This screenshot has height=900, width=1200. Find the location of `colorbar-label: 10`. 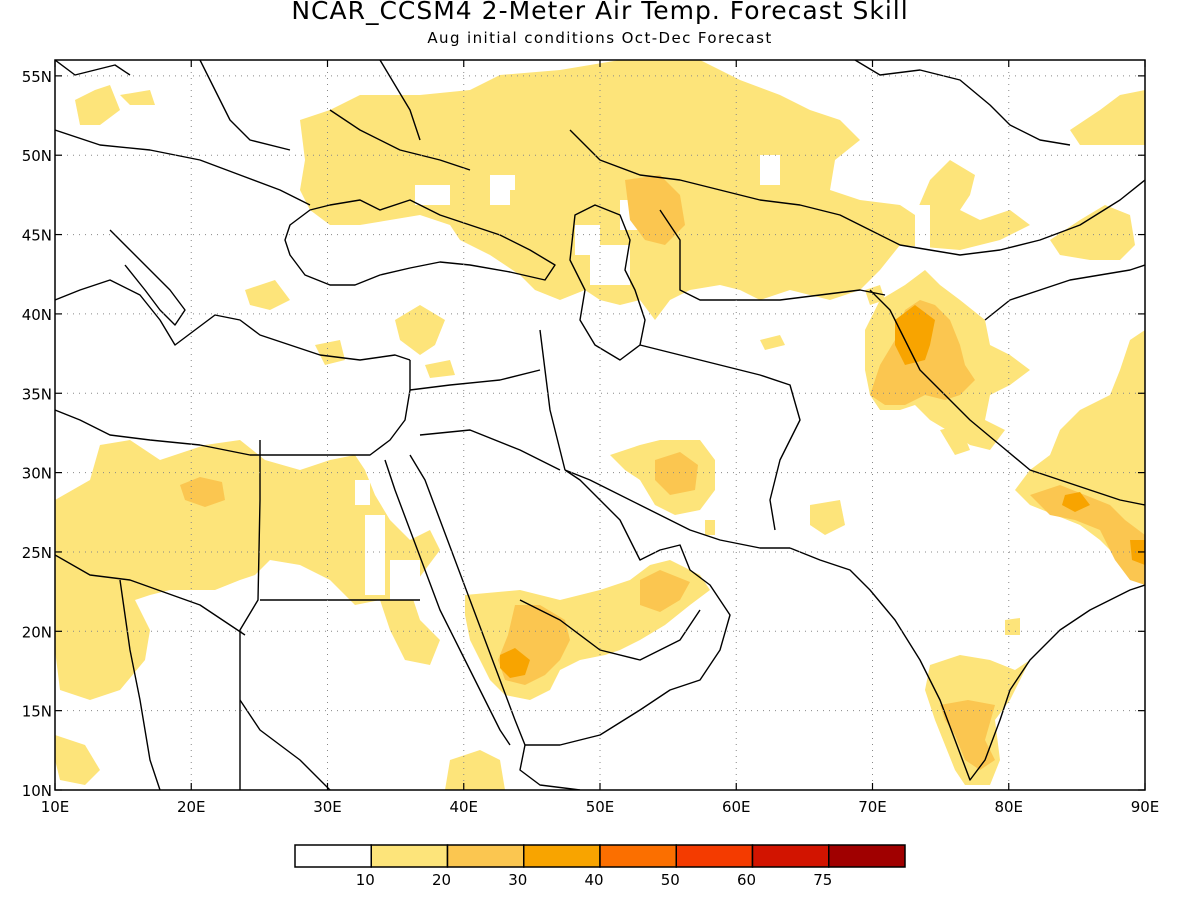

colorbar-label: 10 is located at coordinates (365, 880).